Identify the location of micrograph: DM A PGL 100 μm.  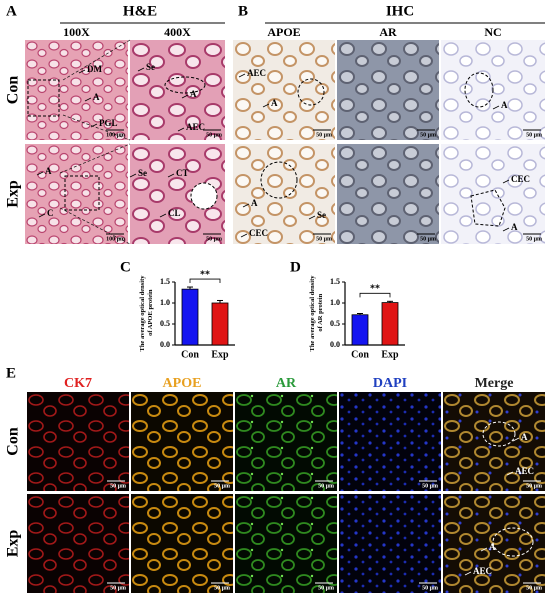
(76, 90).